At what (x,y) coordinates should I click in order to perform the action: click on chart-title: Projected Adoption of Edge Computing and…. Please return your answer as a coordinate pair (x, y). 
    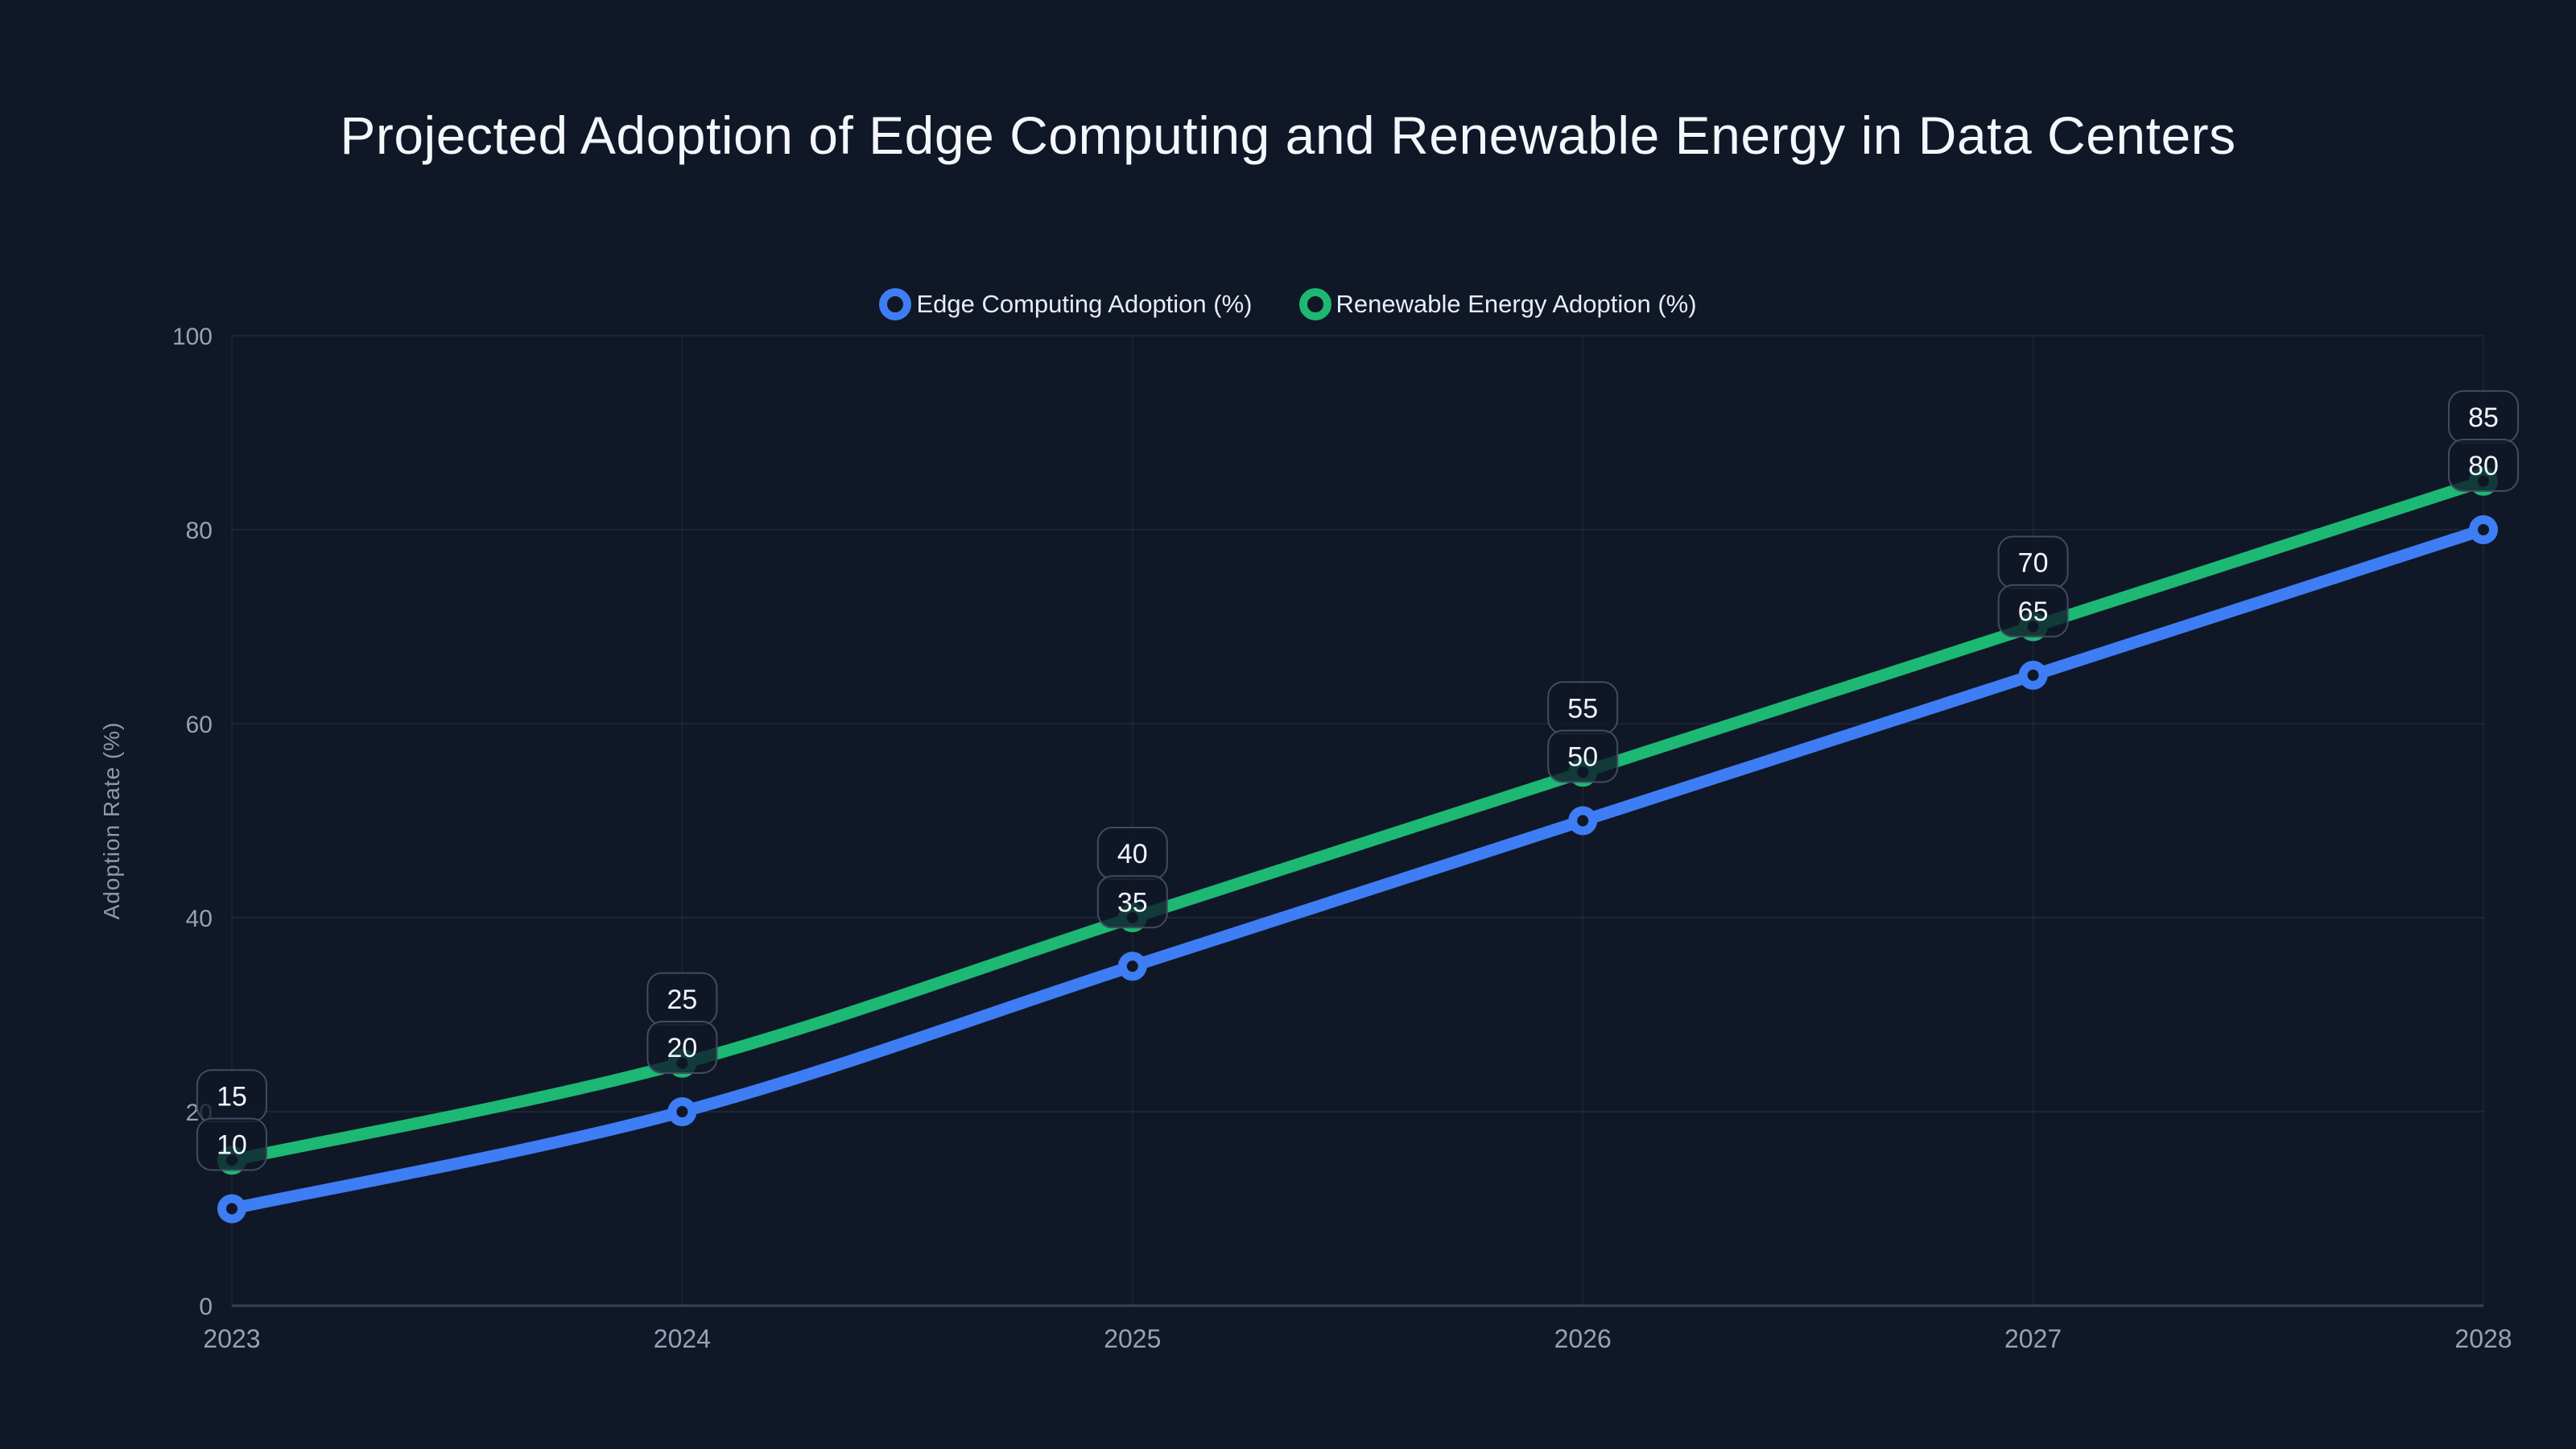
    Looking at the image, I should click on (1288, 135).